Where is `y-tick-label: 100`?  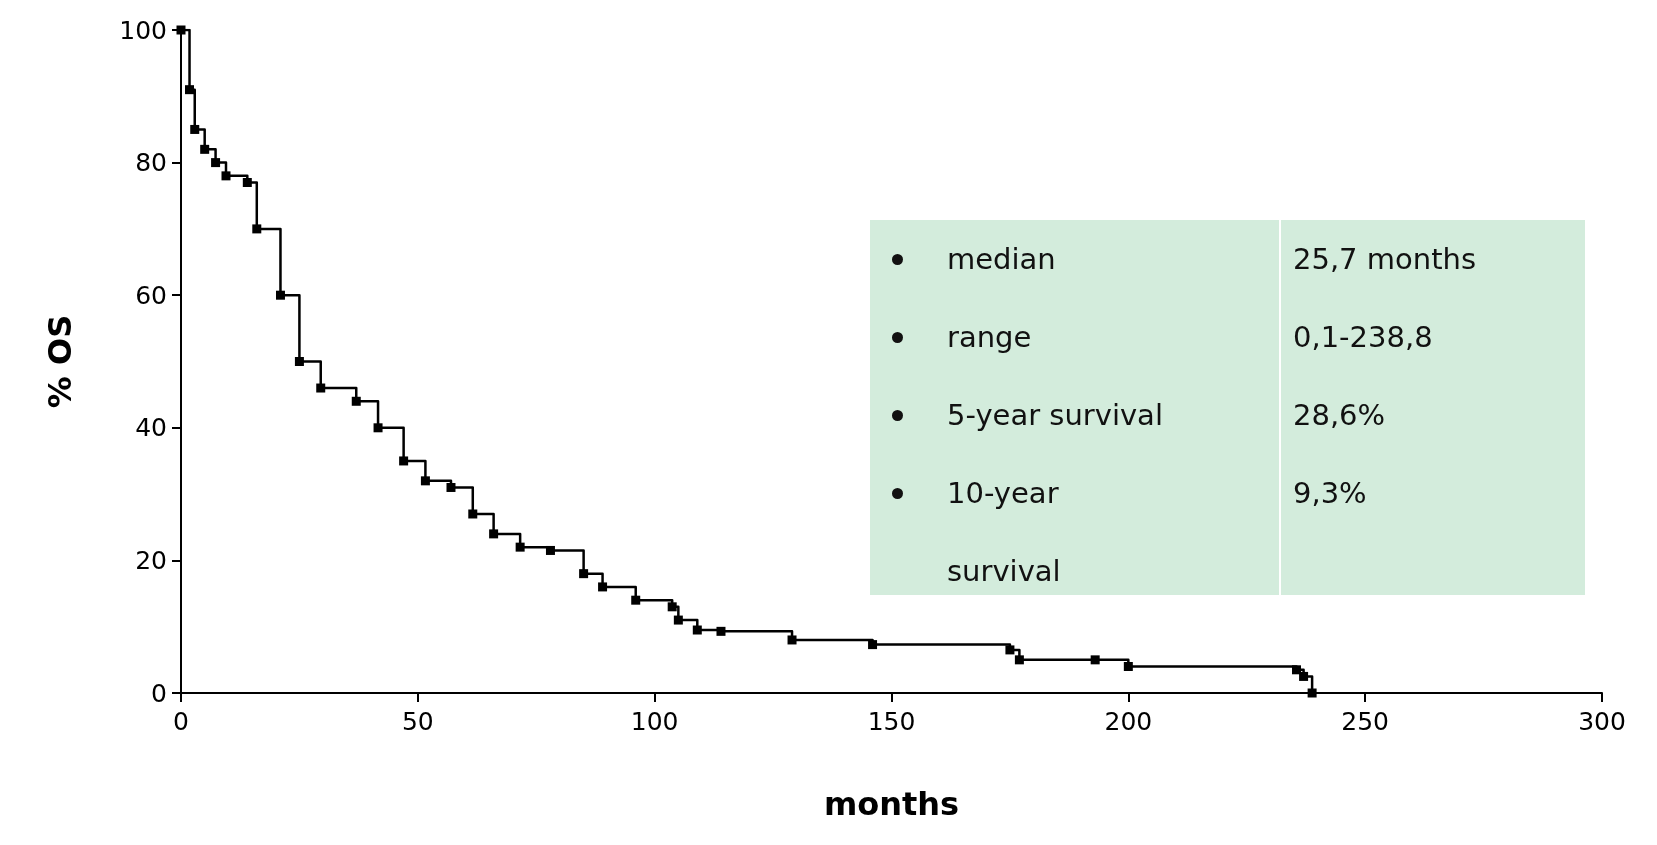 y-tick-label: 100 is located at coordinates (143, 30).